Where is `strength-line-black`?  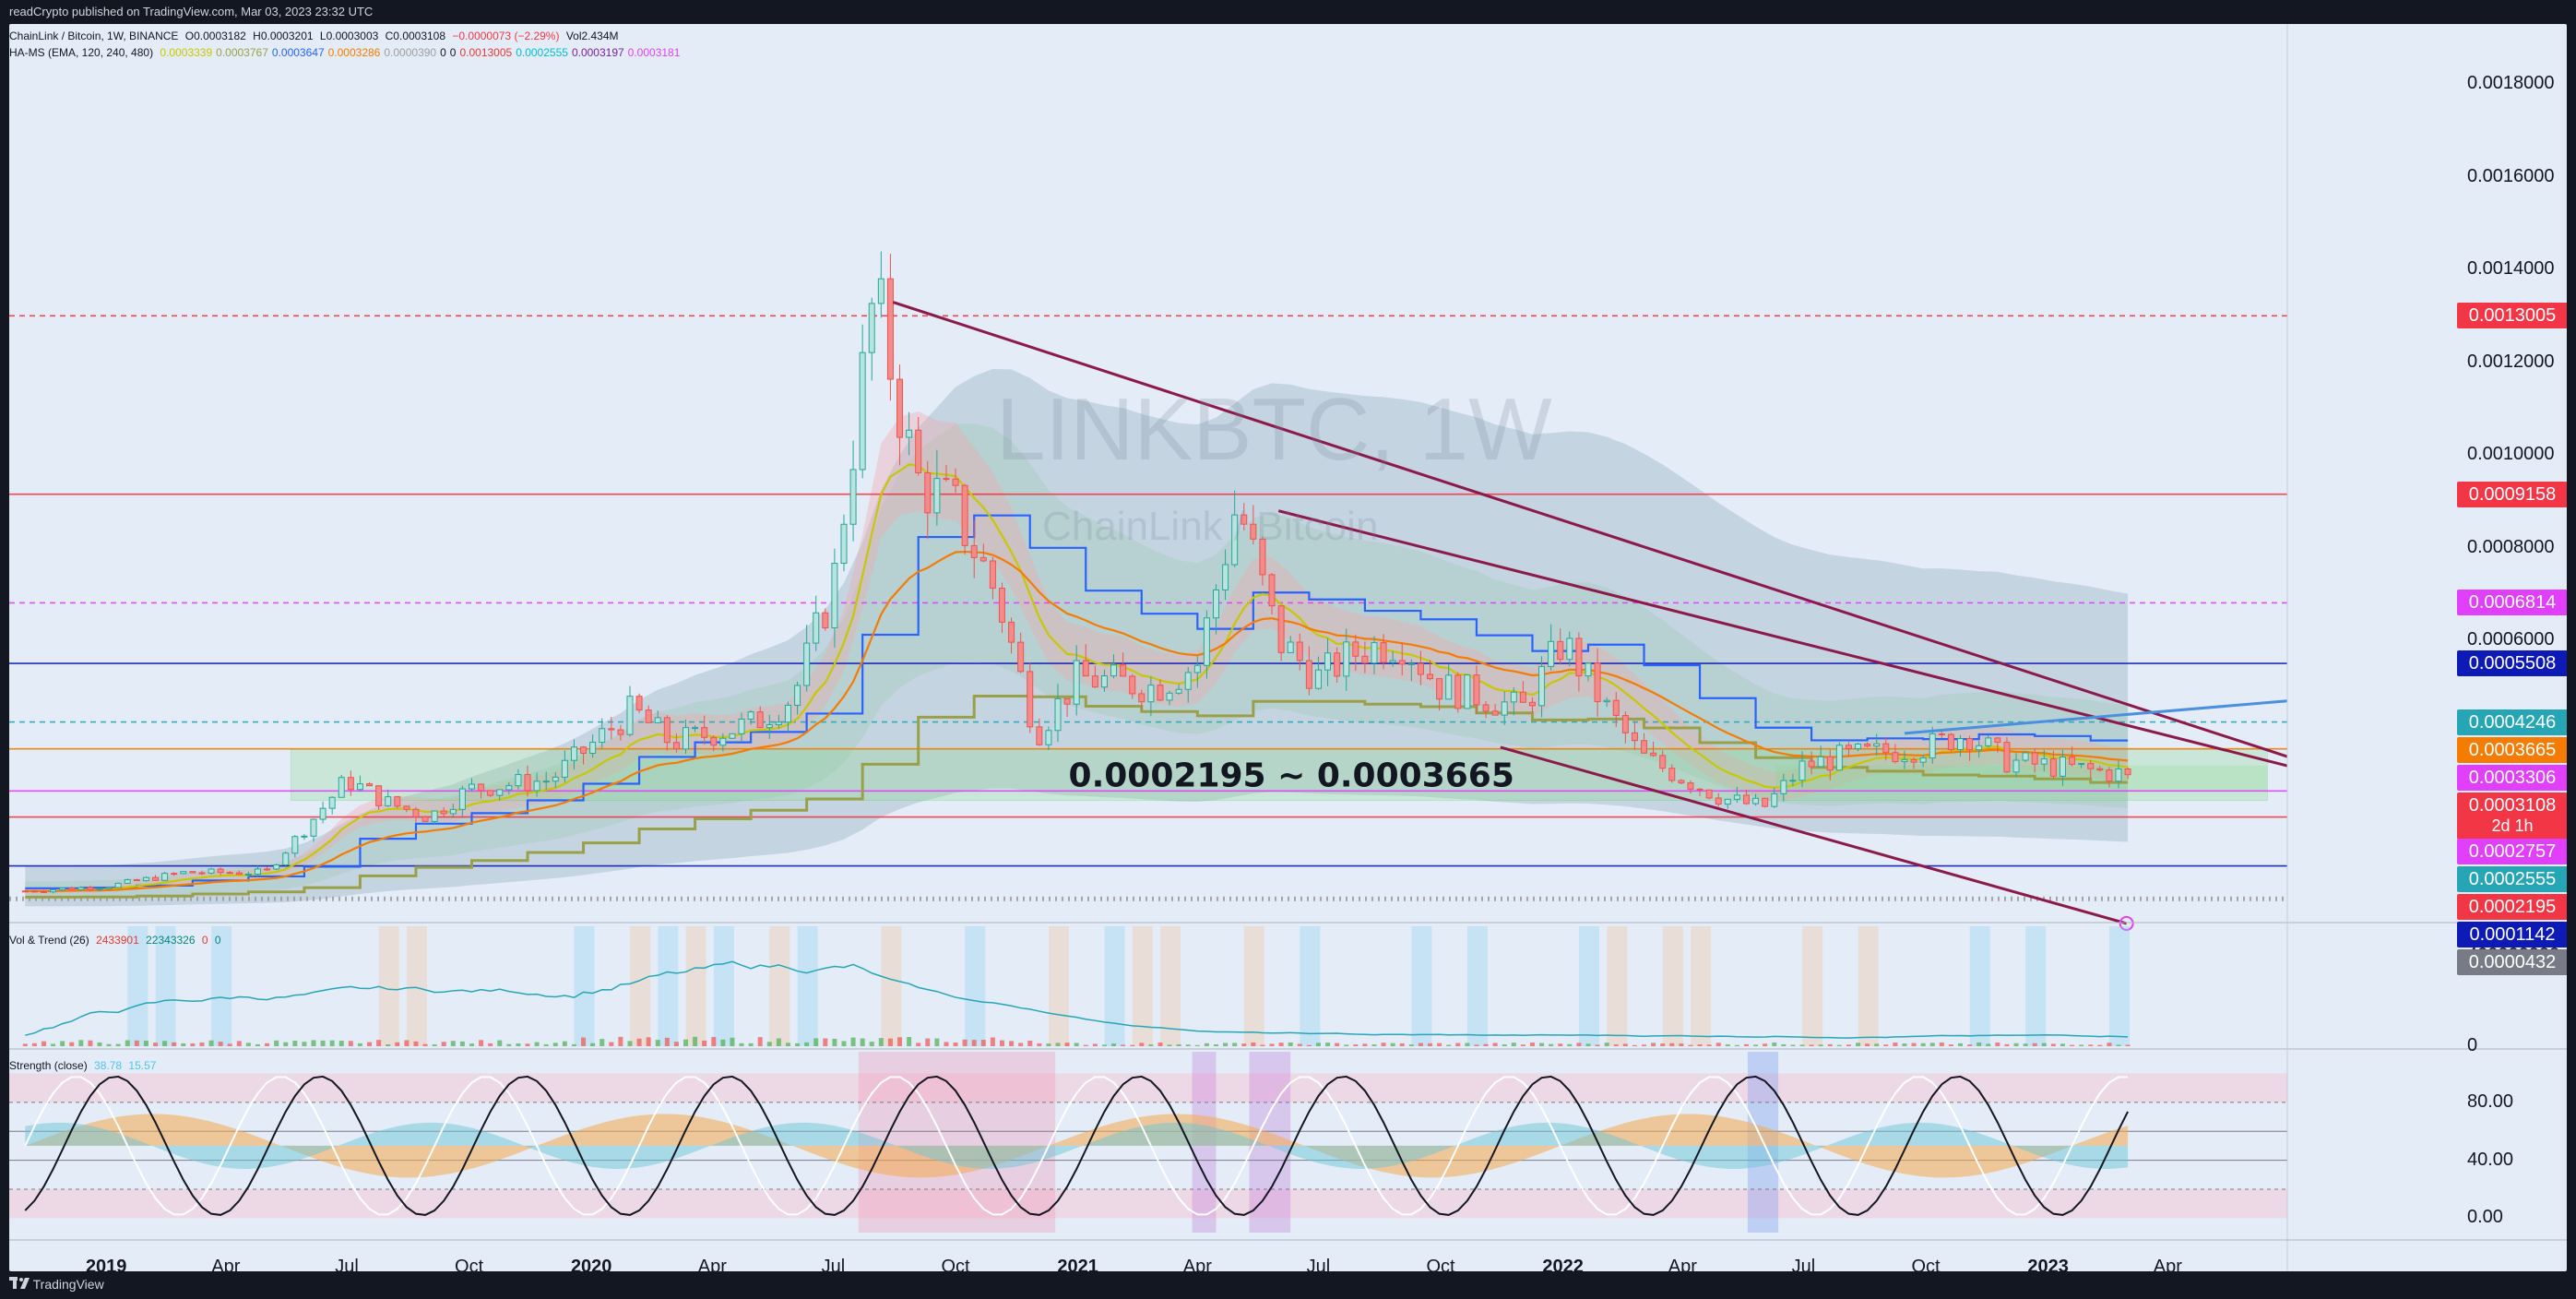 strength-line-black is located at coordinates (1076, 1145).